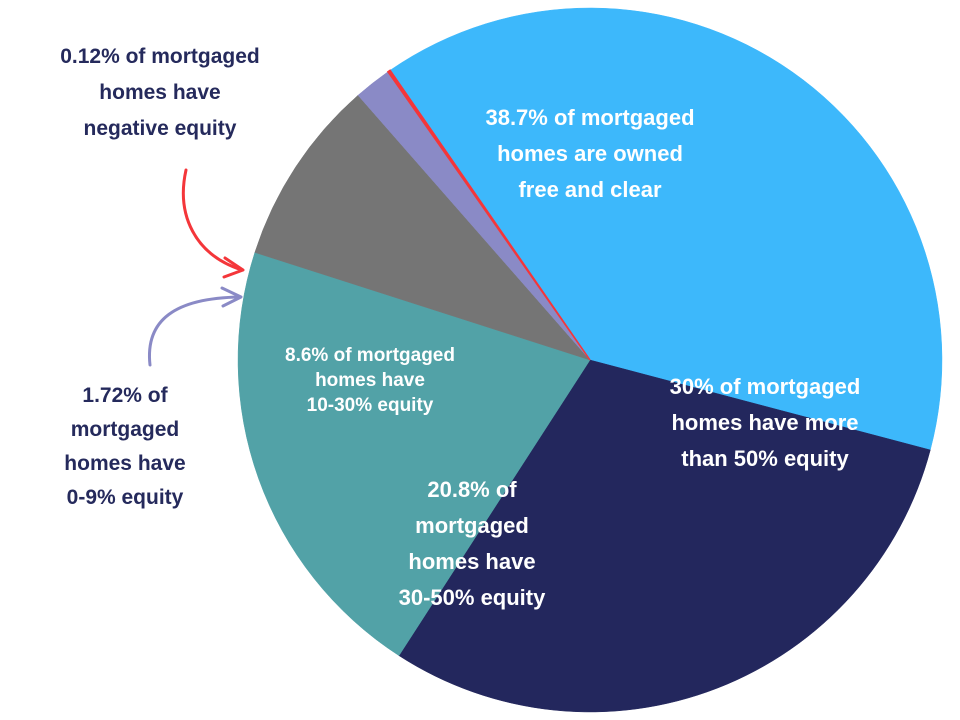 This screenshot has height=720, width=960. I want to click on slice-label-line: 0.12% of mortgaged, so click(160, 56).